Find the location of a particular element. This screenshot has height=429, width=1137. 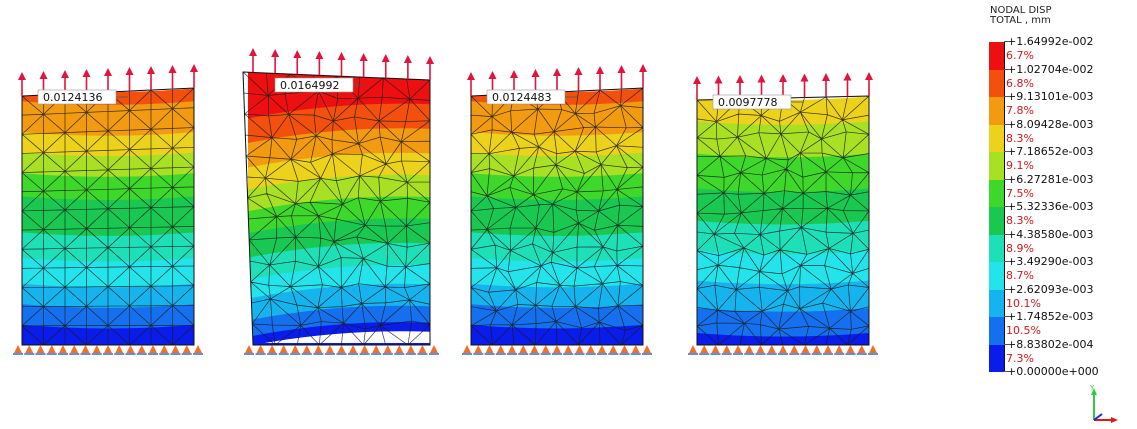

legend-boundary-value: +1.74852e-003 is located at coordinates (1048, 316).